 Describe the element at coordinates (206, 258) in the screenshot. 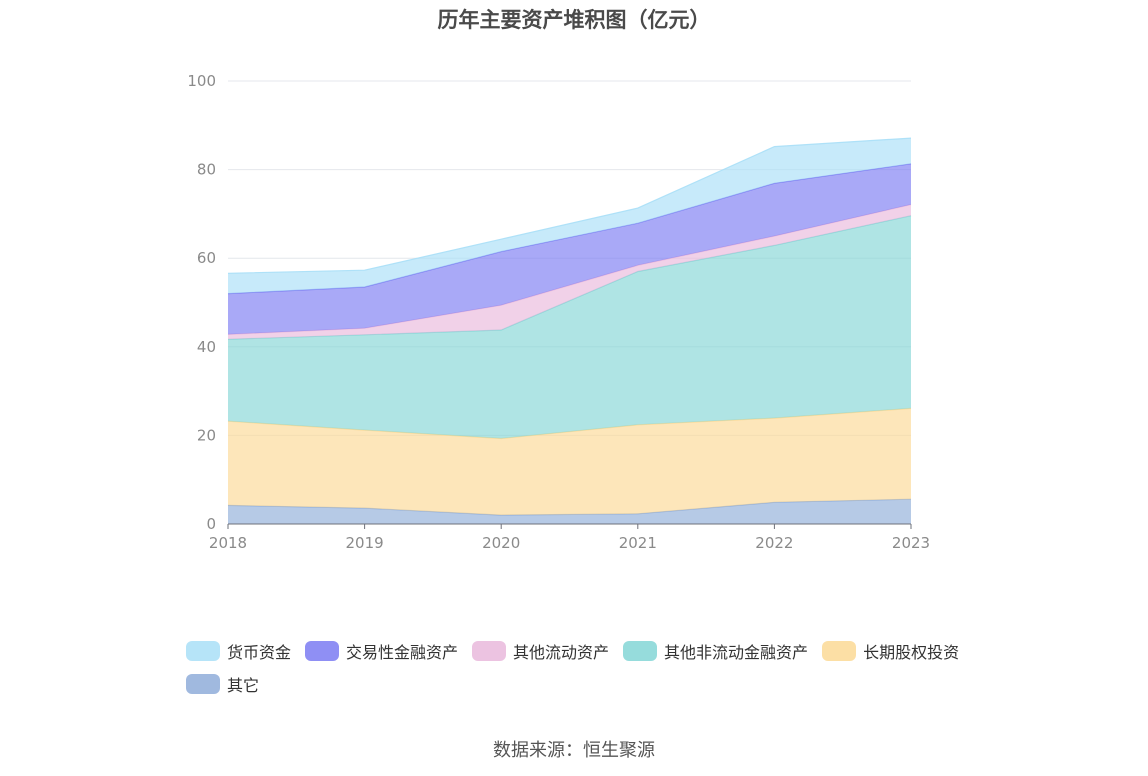

I see `y-tick-label: 60` at that location.